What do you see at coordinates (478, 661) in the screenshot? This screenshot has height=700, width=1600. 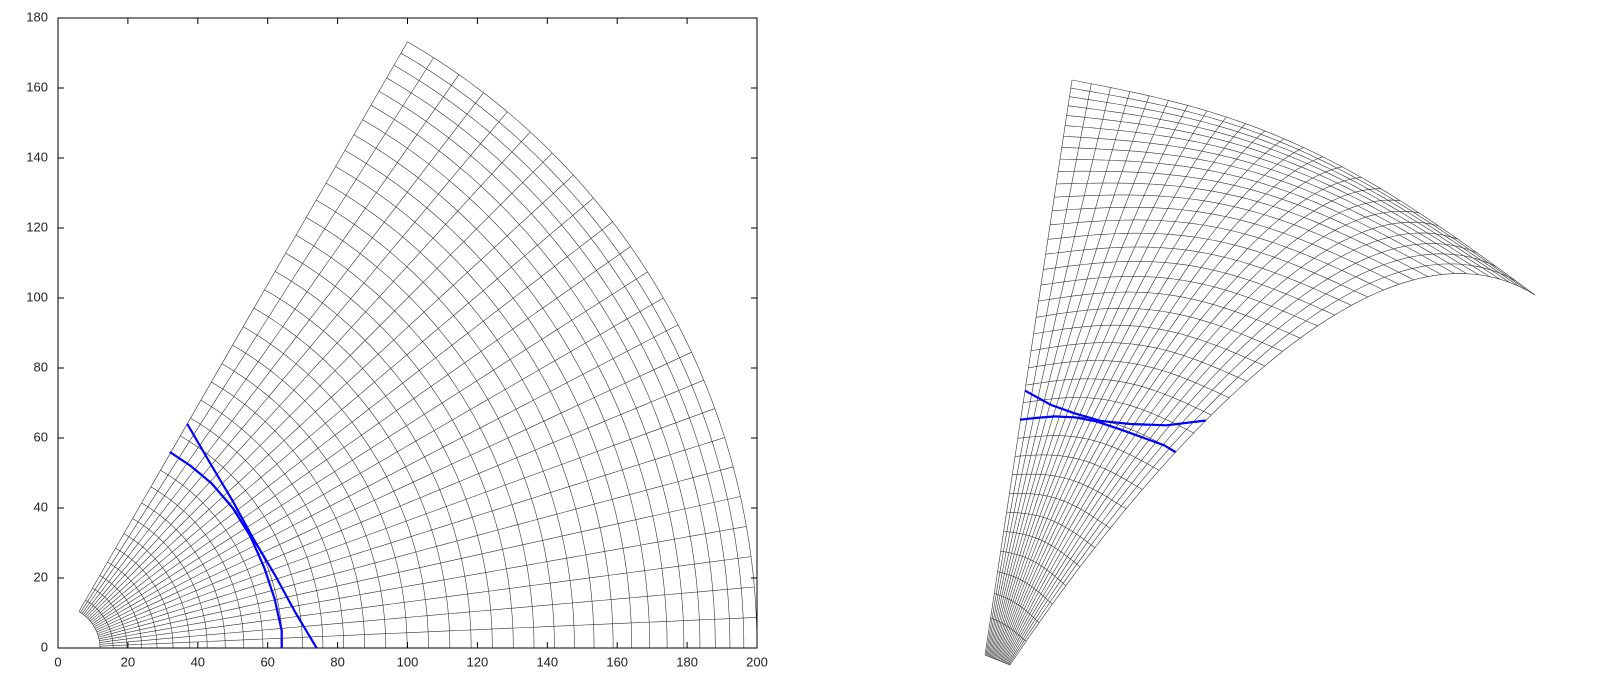 I see `x-tick-label: 120` at bounding box center [478, 661].